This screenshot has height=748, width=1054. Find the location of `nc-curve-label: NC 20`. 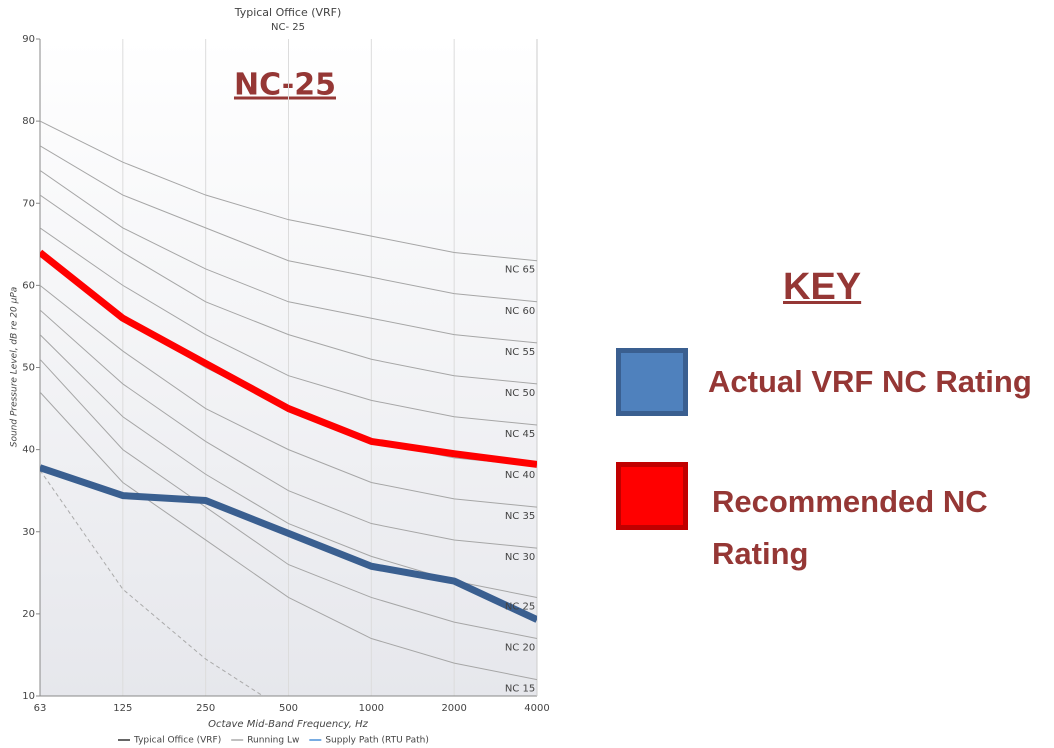

nc-curve-label: NC 20 is located at coordinates (520, 648).